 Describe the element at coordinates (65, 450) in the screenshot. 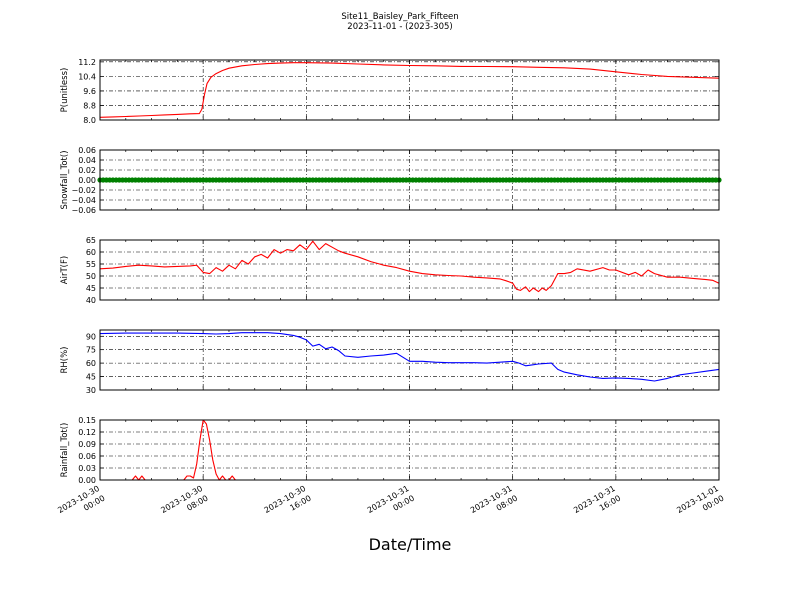

I see `y-axis-label: Rainfall_Tot()` at that location.